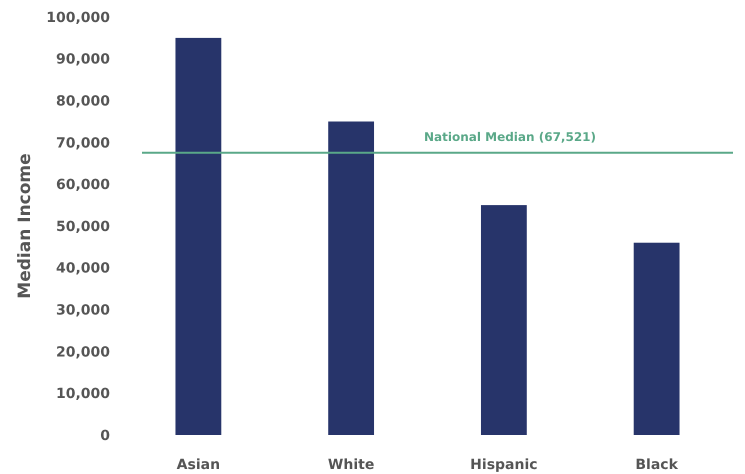  I want to click on y-tick-label: 20,000, so click(83, 352).